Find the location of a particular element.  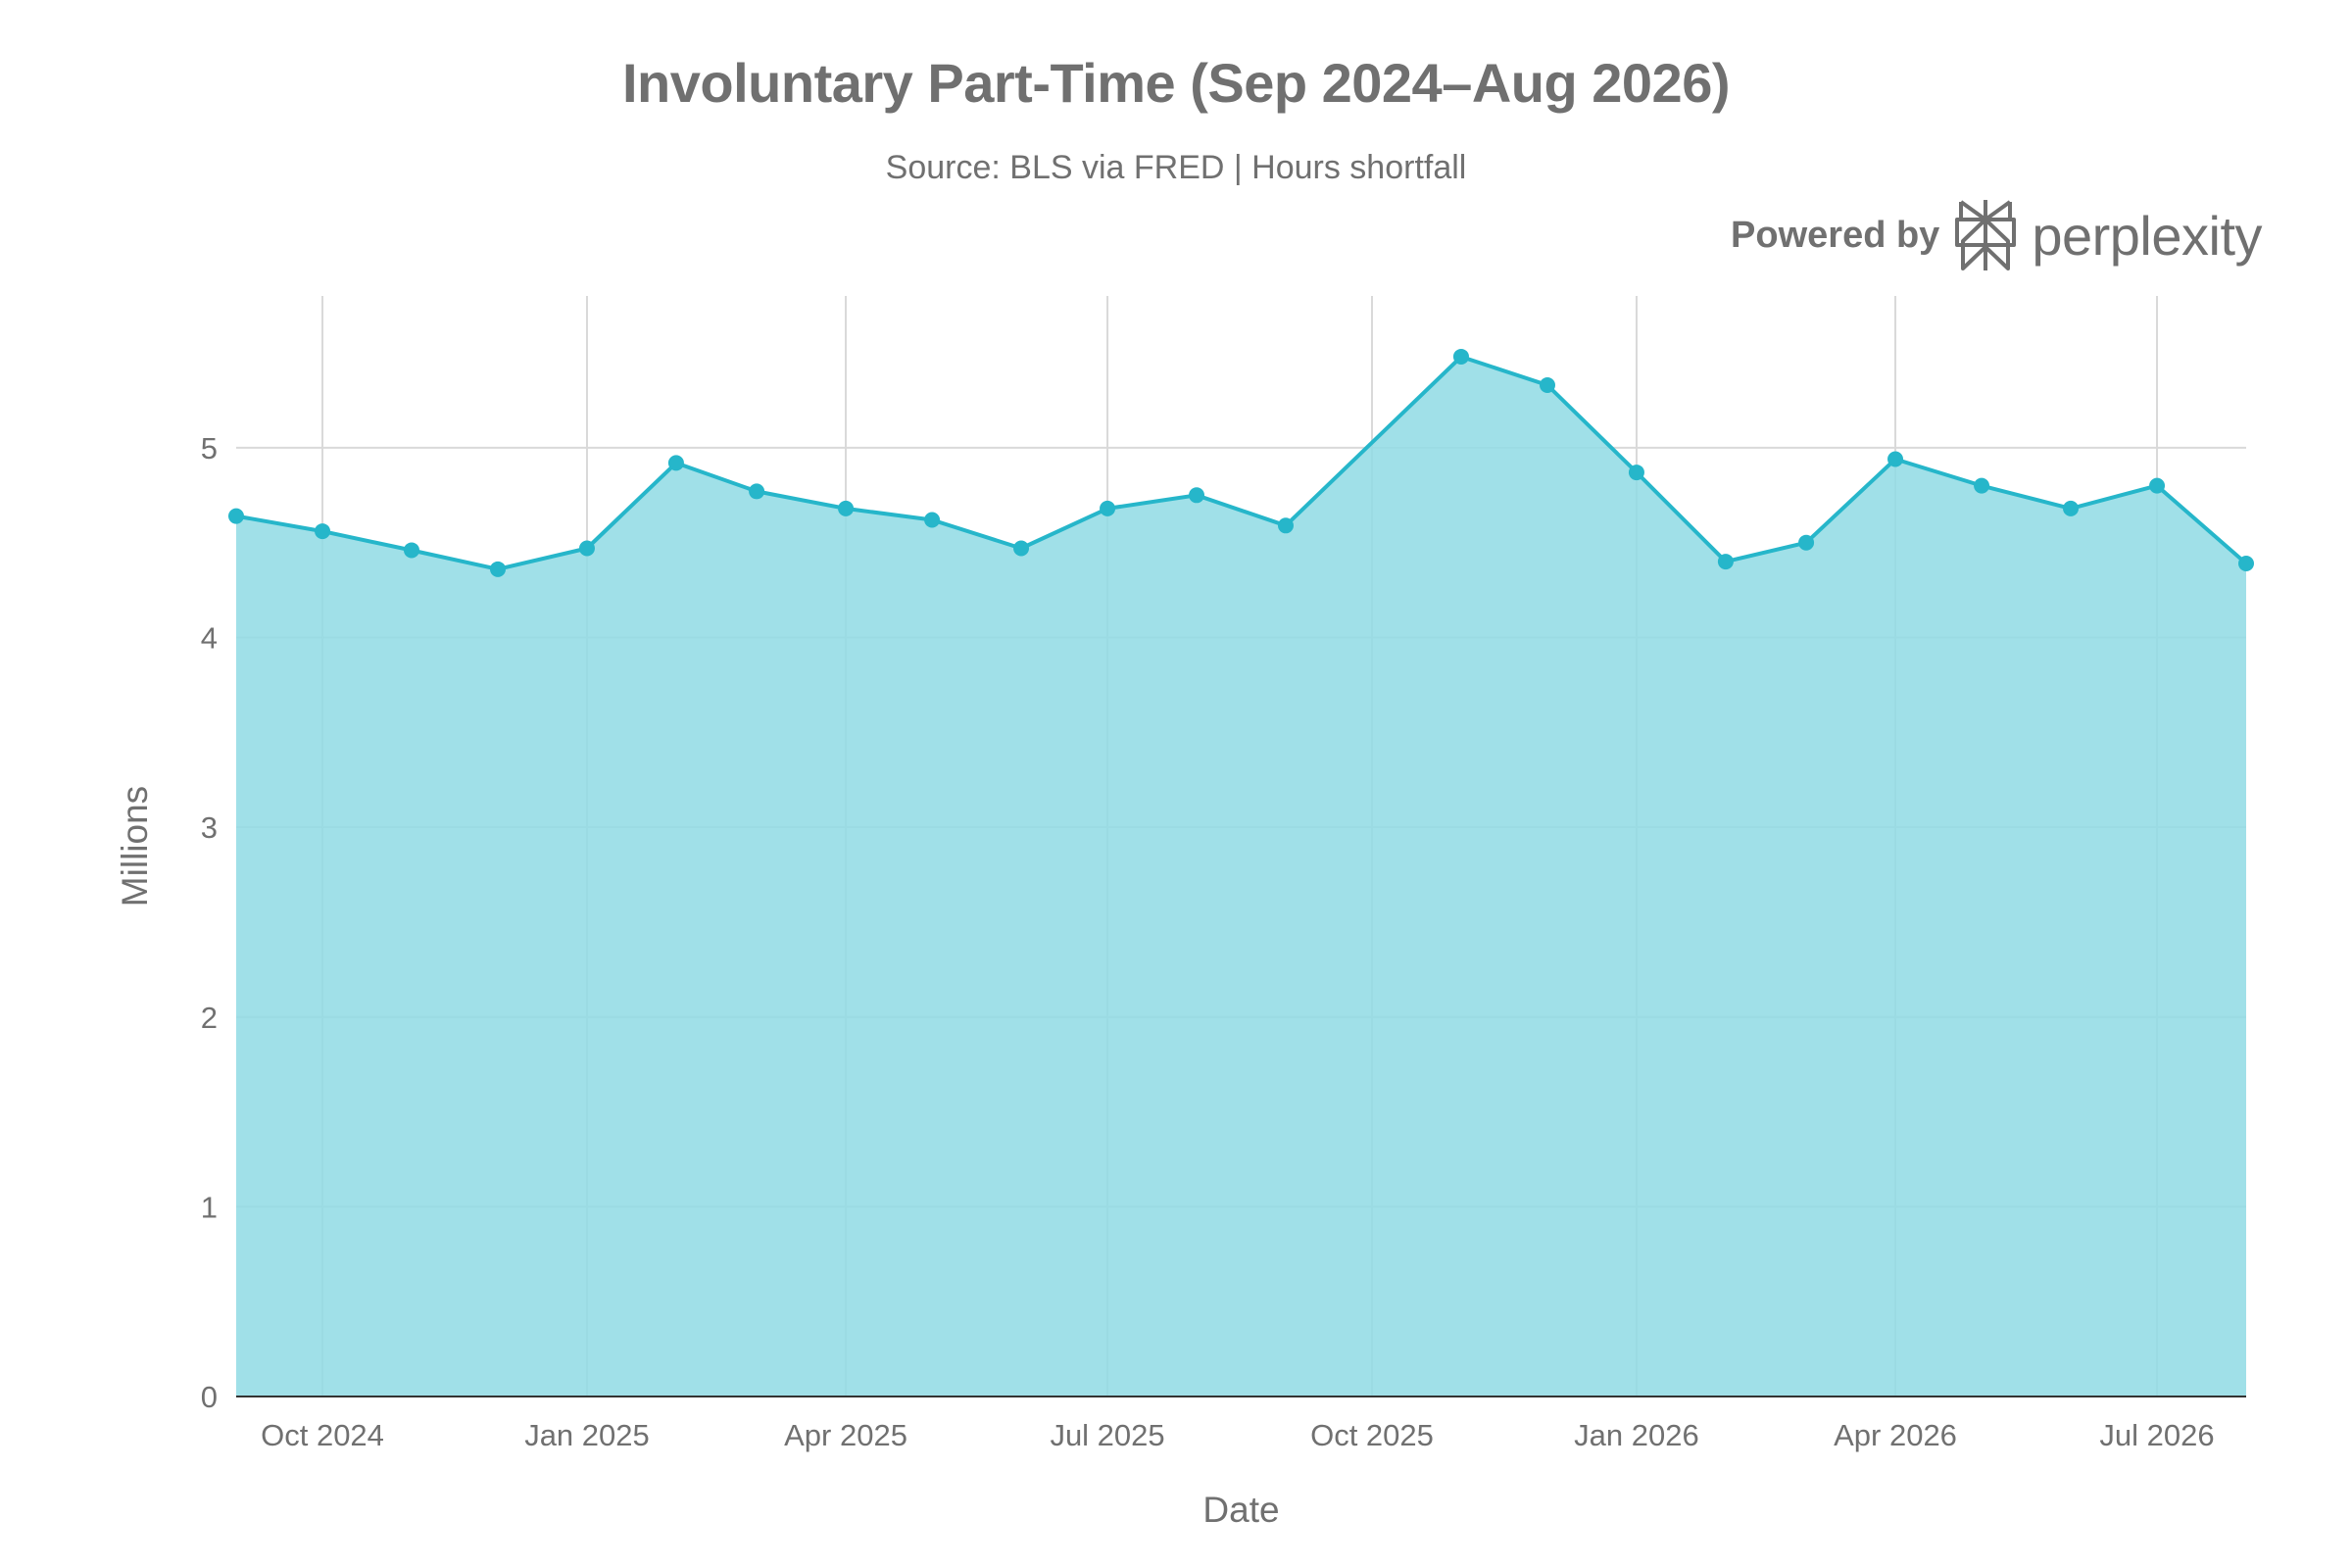

y-tick-label: 0 is located at coordinates (209, 1397).